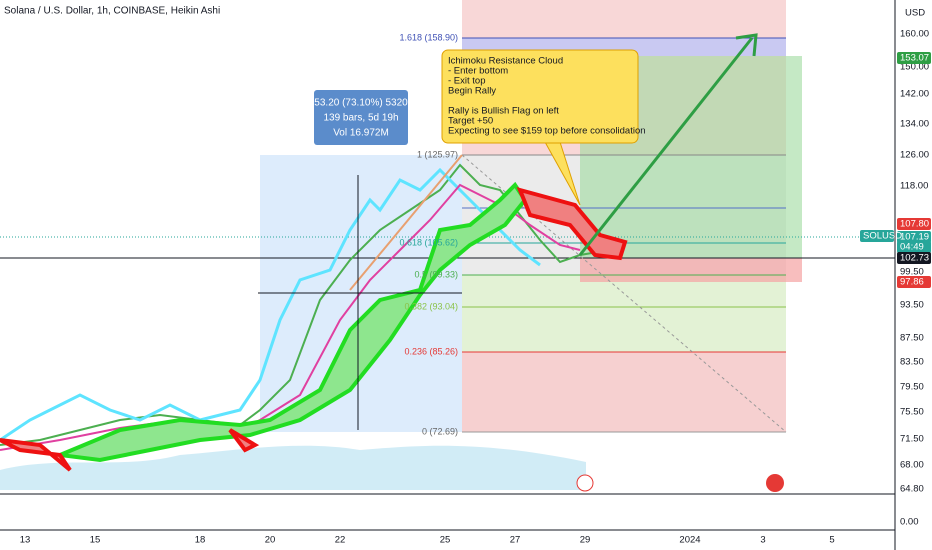 This screenshot has width=932, height=550. Describe the element at coordinates (909, 522) in the screenshot. I see `price-label: 0.00` at that location.